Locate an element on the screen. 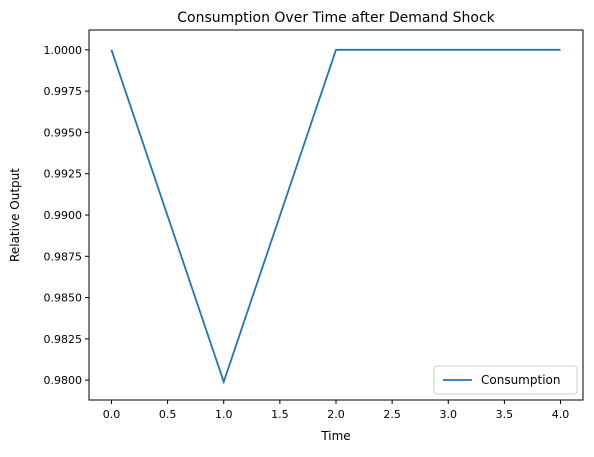 The image size is (594, 457). x-tick-label: 0.5 is located at coordinates (168, 414).